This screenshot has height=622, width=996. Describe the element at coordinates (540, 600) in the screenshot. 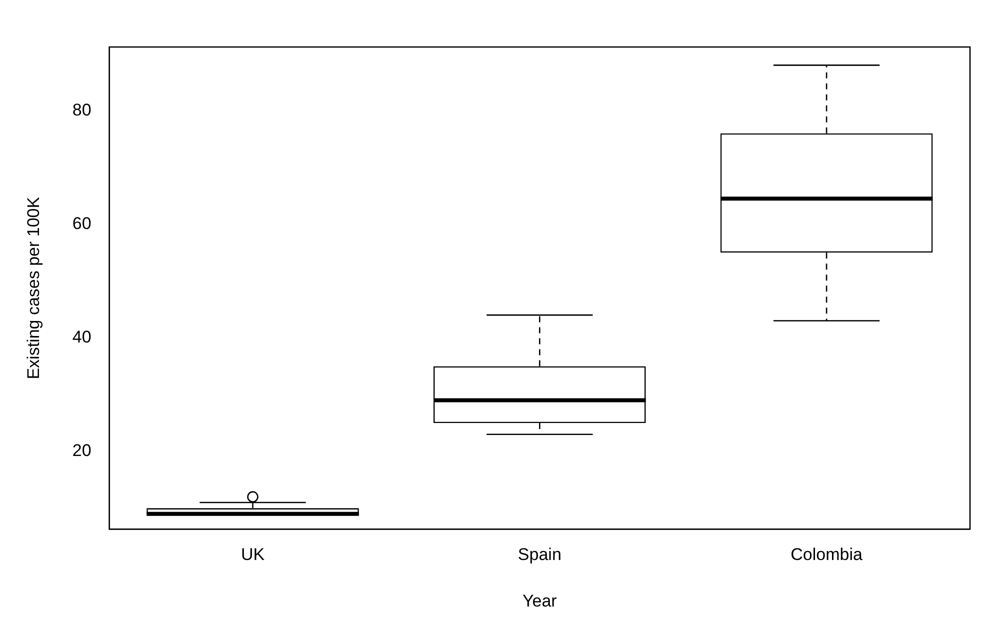

I see `x-axis-title: Year` at that location.